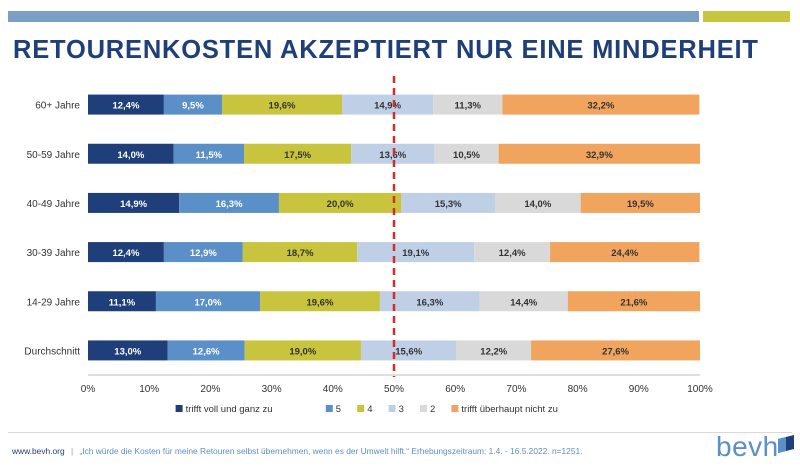  Describe the element at coordinates (38, 451) in the screenshot. I see `footer-url: www.bevh.org` at that location.